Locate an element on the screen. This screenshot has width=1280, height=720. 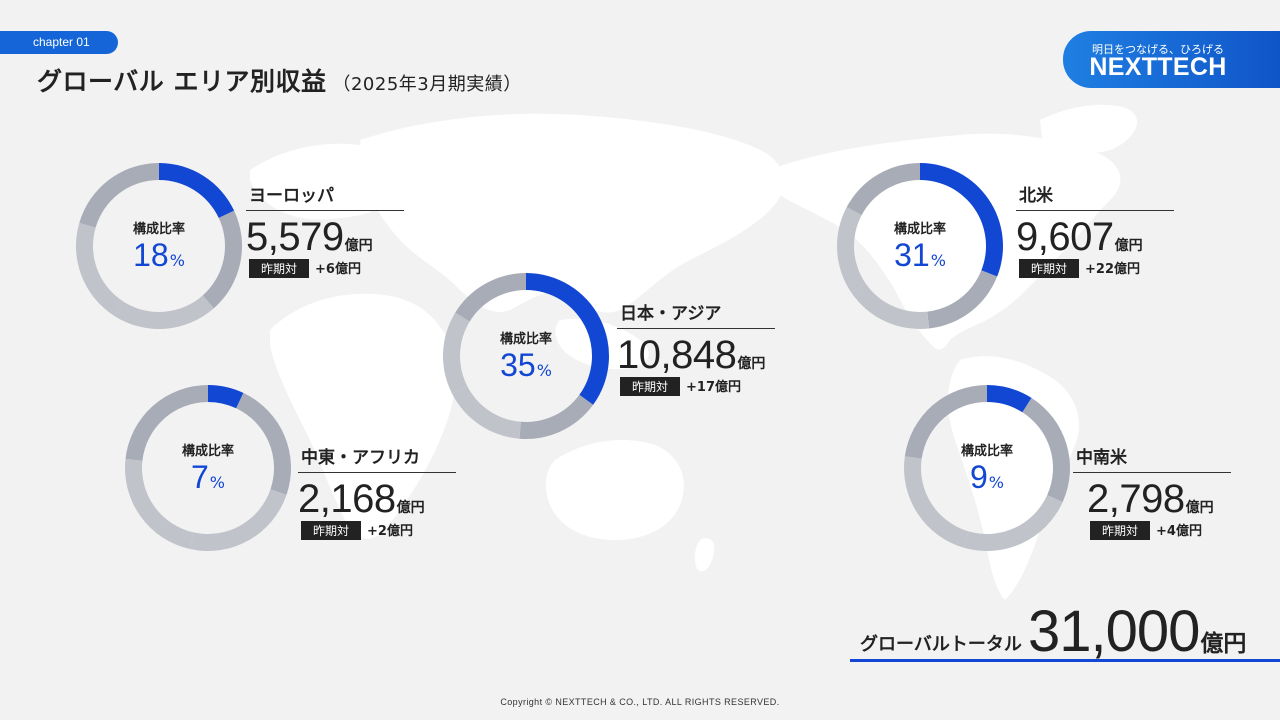
global-total: グローバルトータル 31,000億円 is located at coordinates (1065, 630).